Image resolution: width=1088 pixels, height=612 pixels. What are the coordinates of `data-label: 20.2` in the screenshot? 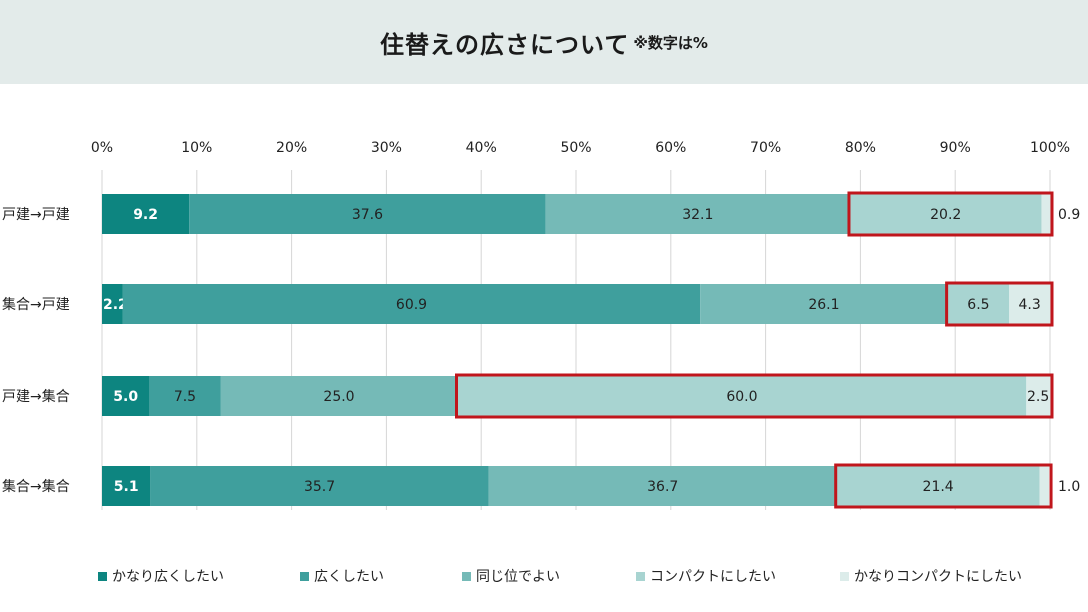 It's located at (945, 215).